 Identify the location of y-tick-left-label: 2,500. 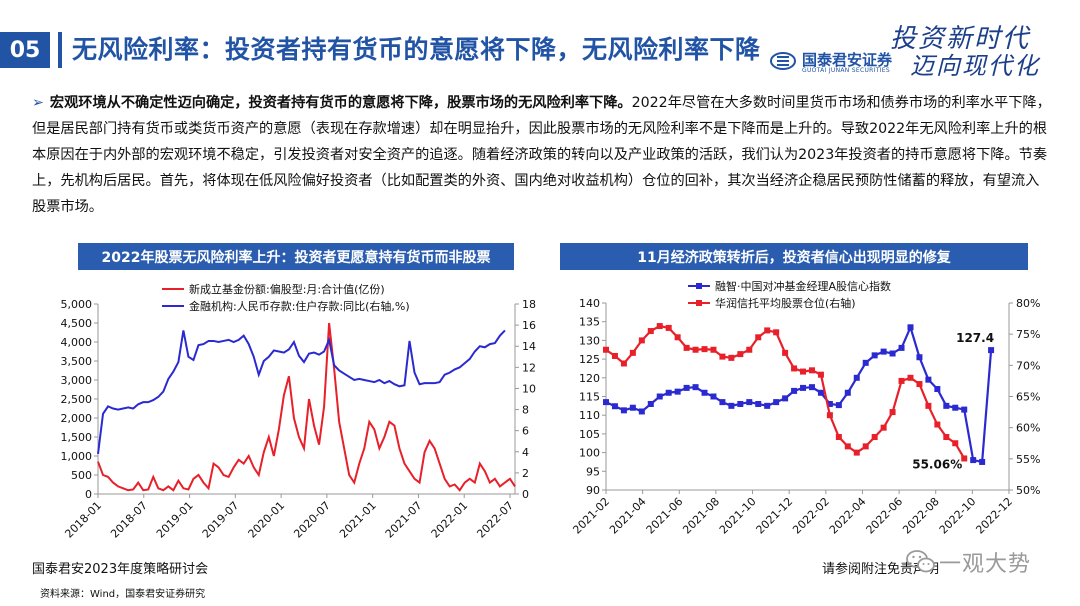
(77, 399).